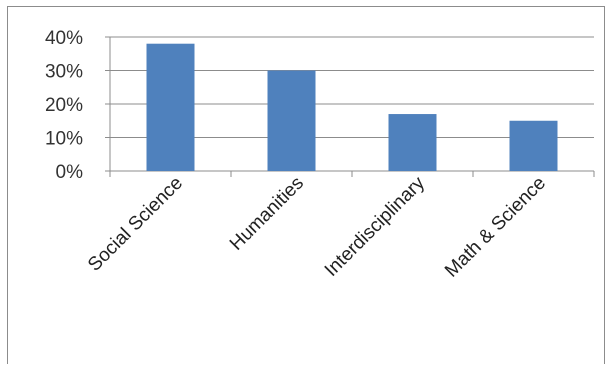 The image size is (615, 366). Describe the element at coordinates (375, 226) in the screenshot. I see `category-label: Interdisciplinary` at that location.